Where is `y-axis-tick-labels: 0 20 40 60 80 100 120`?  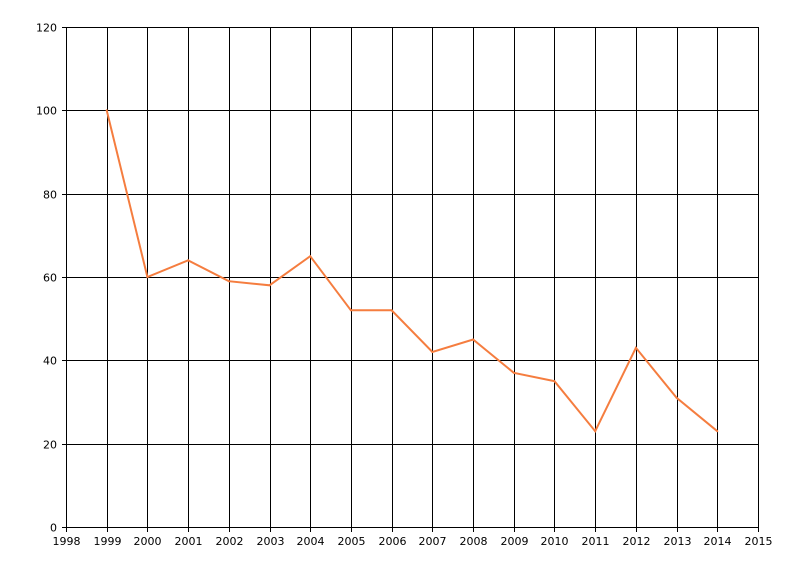 y-axis-tick-labels: 0 20 40 60 80 100 120 is located at coordinates (46, 278).